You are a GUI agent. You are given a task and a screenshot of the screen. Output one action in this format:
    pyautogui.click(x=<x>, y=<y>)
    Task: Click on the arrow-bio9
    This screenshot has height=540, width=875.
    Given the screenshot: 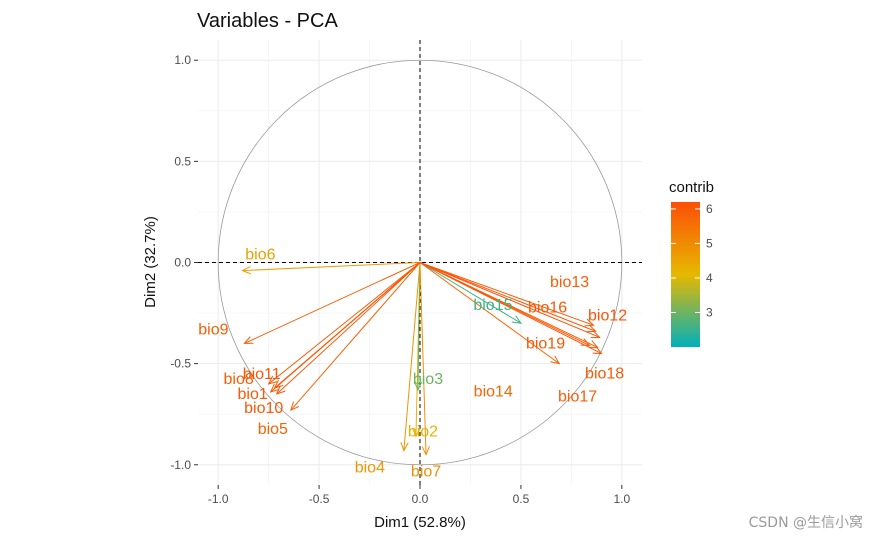 What is the action you would take?
    pyautogui.click(x=332, y=303)
    